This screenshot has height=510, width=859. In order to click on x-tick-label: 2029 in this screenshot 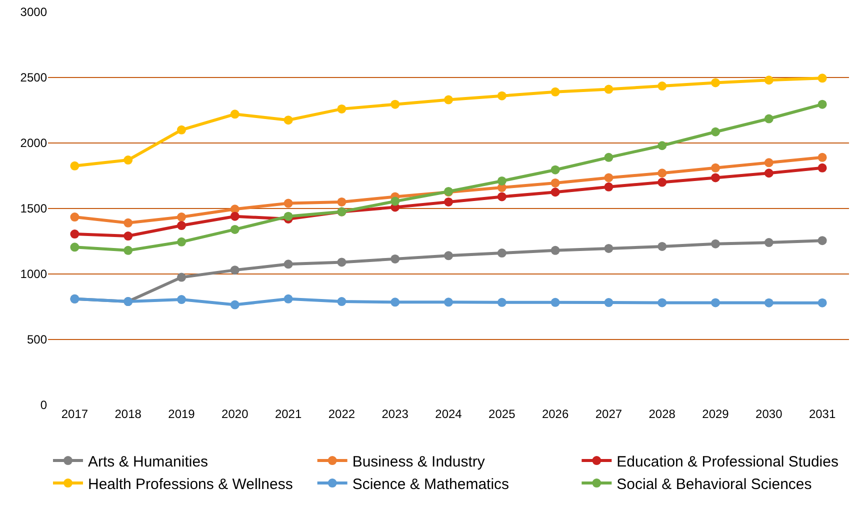, I will do `click(716, 414)`.